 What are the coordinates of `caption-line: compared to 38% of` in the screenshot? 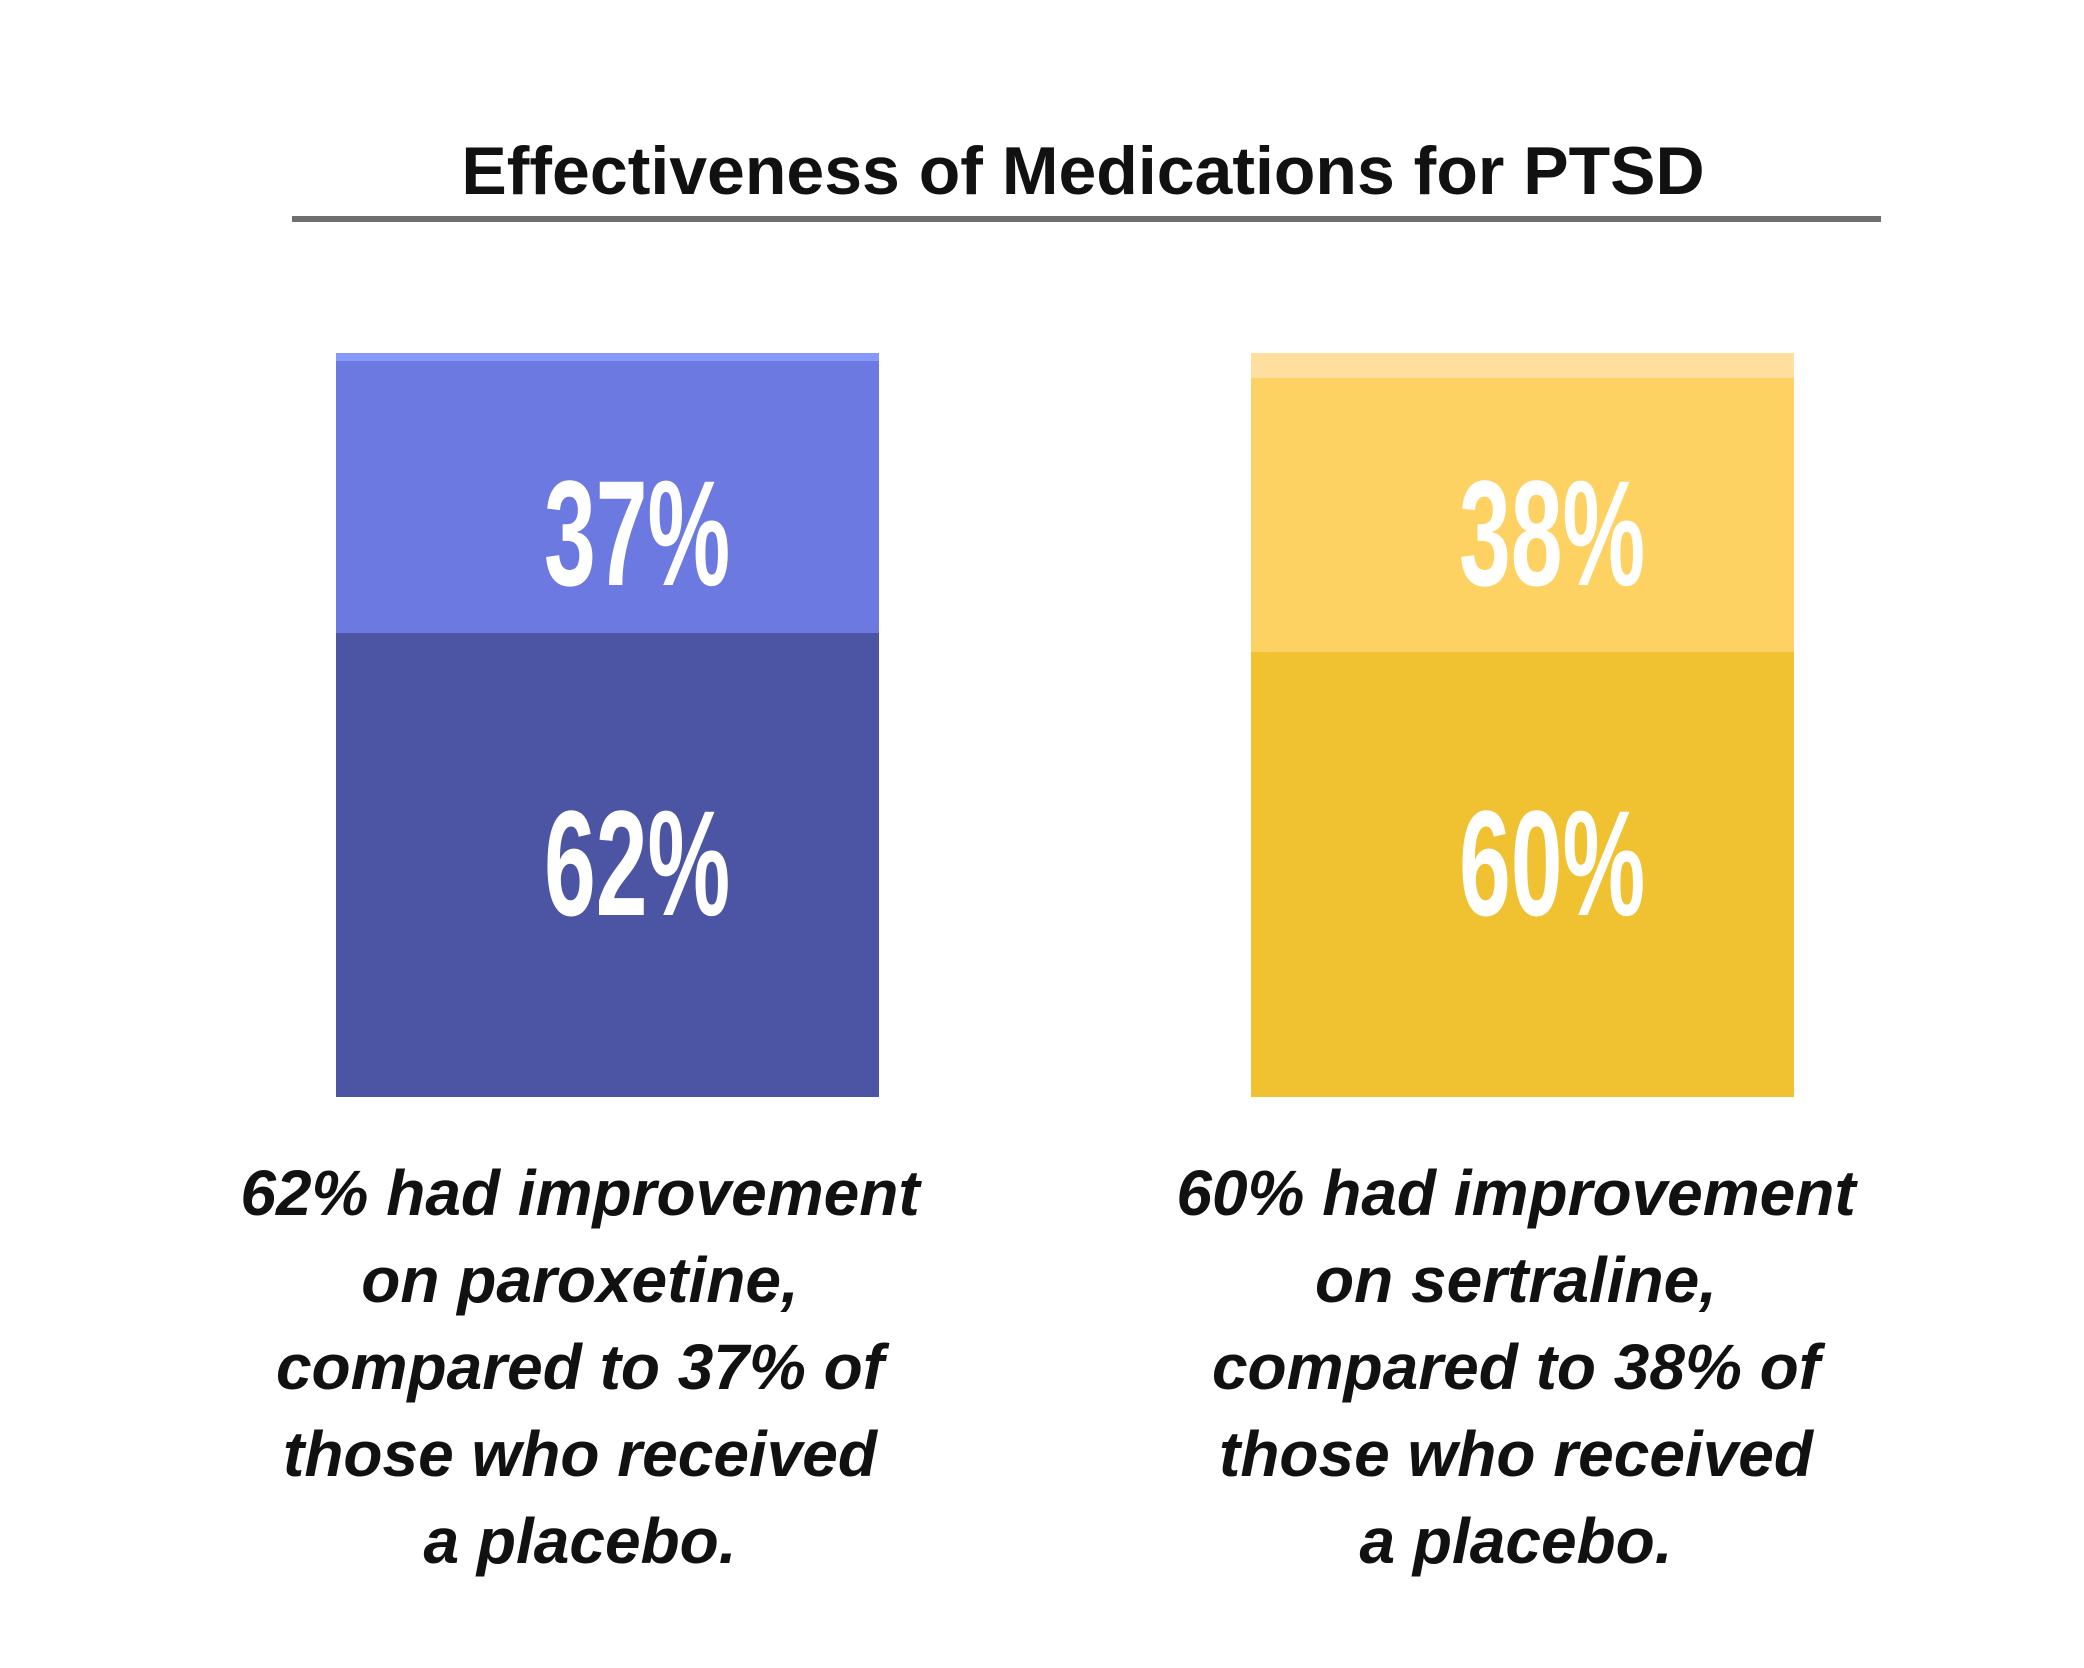 It's located at (1516, 1367).